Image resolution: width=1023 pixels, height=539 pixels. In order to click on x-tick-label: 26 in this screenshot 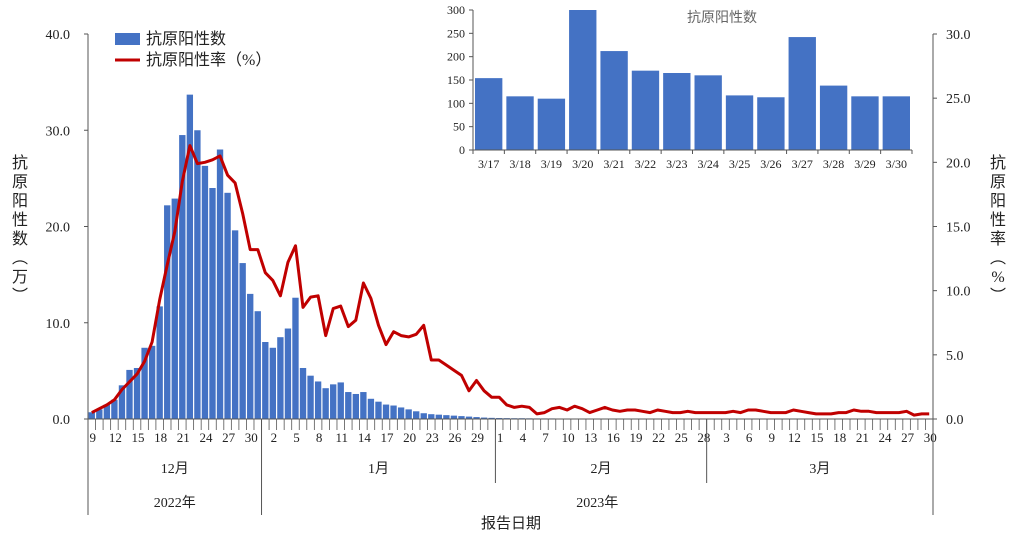, I will do `click(455, 437)`.